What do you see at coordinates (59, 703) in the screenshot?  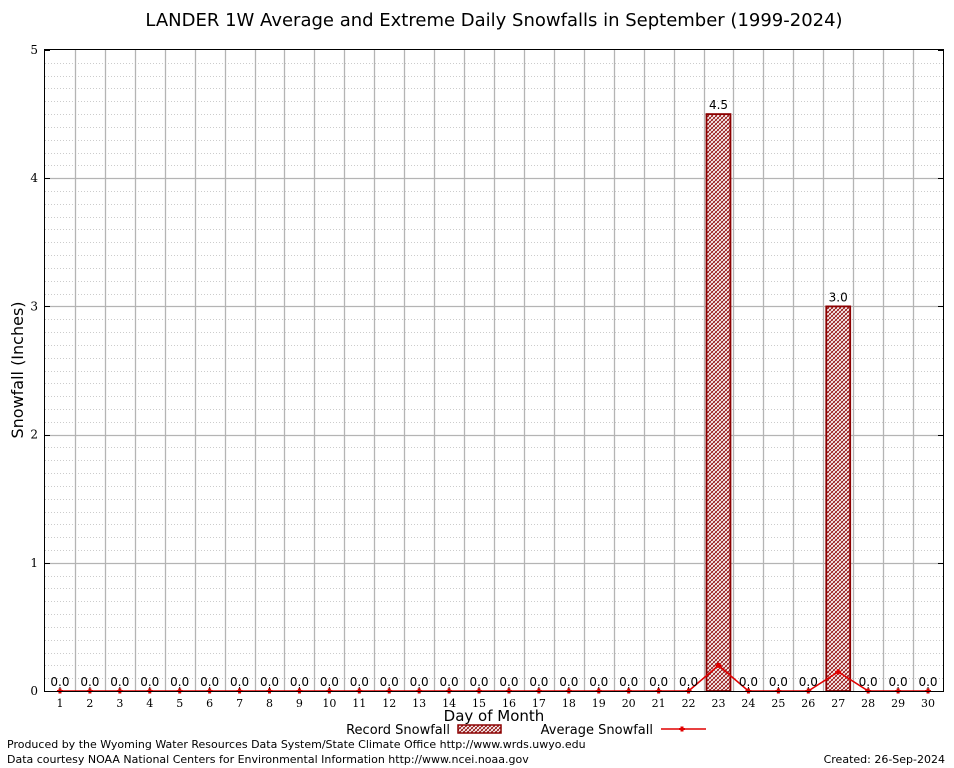 I see `x-tick-label: 1` at bounding box center [59, 703].